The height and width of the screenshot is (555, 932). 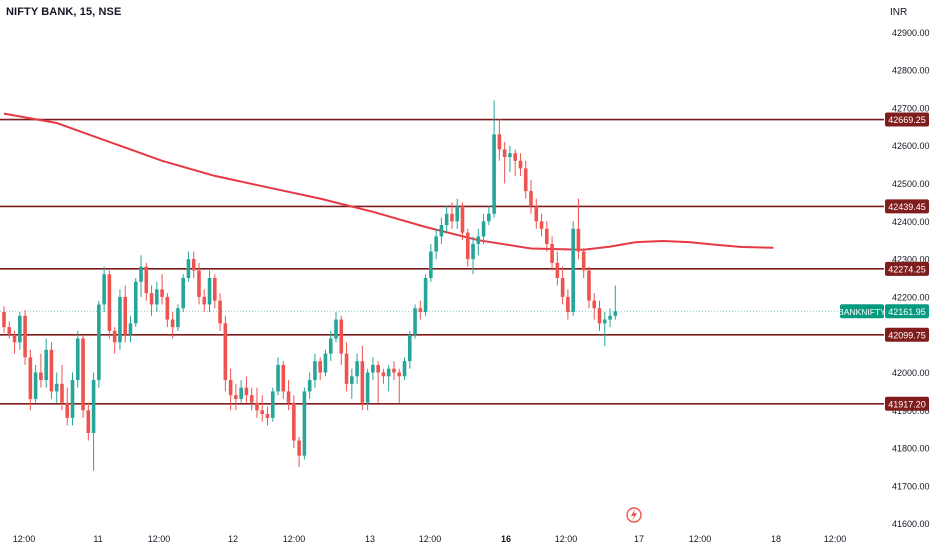 I want to click on level-price-label: 42274.25, so click(x=907, y=269).